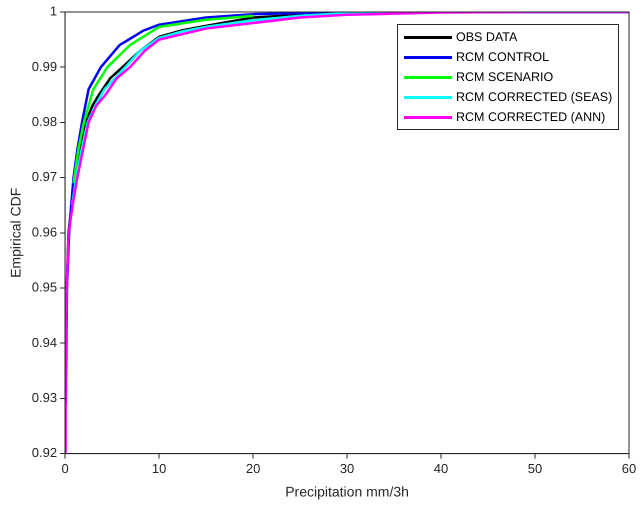 The image size is (641, 509). Describe the element at coordinates (45, 66) in the screenshot. I see `y-tick-label: 0.99` at that location.